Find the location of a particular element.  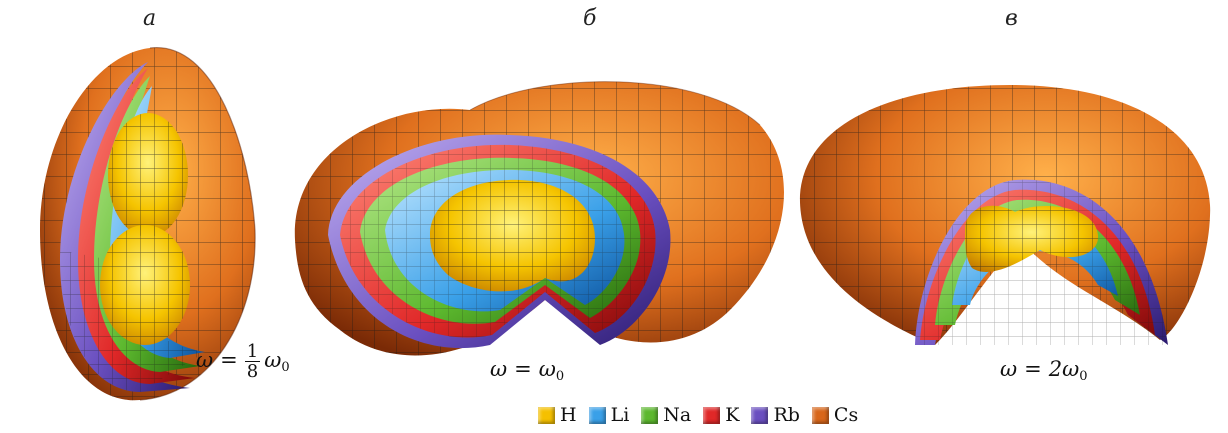

panel-b-formula: ω = ω0 is located at coordinates (527, 370).